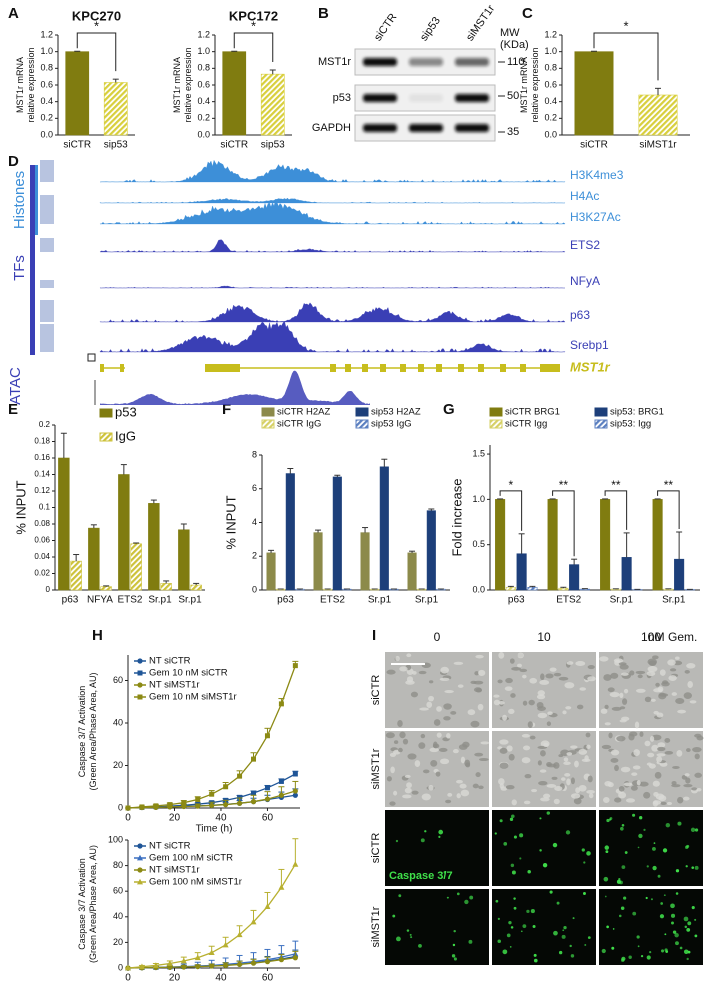 This screenshot has height=982, width=709. Describe the element at coordinates (191, 858) in the screenshot. I see `legend-label: Gem 100 nM siCTR` at that location.